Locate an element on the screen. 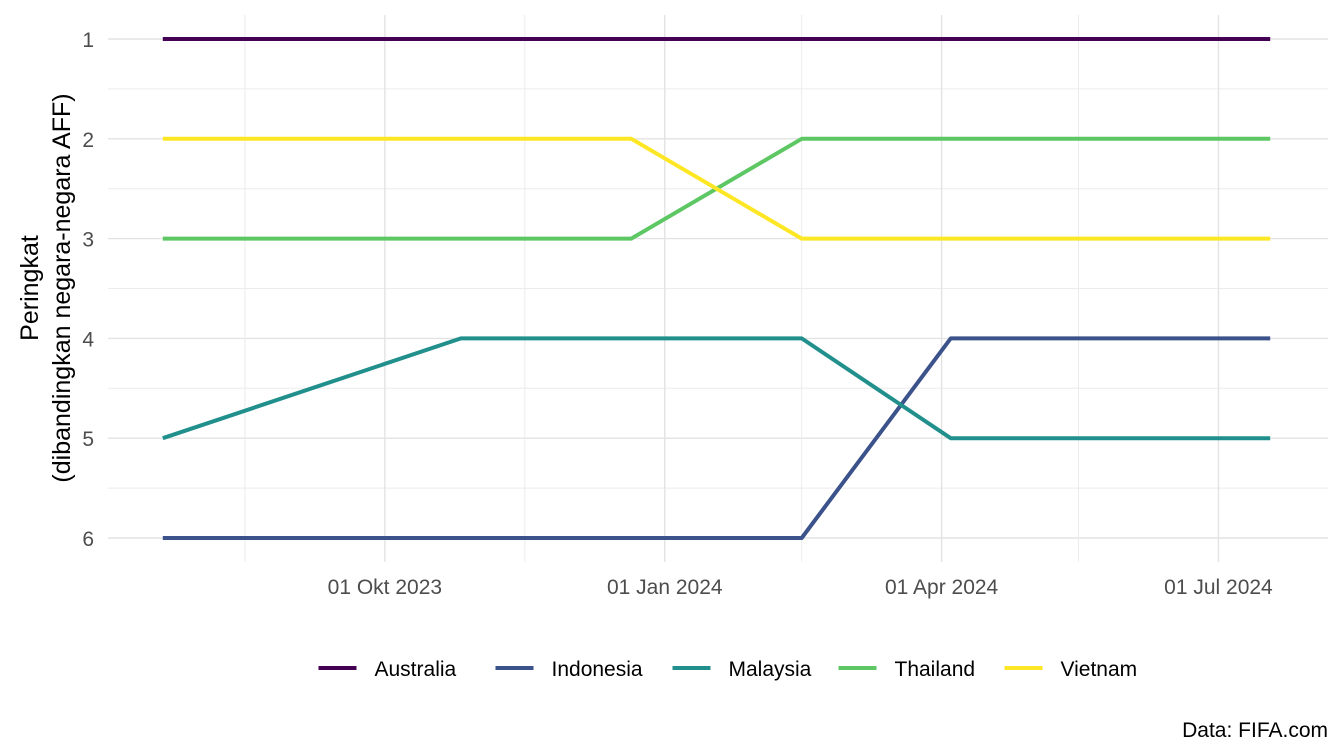 This screenshot has height=756, width=1344. series-line-malaysia is located at coordinates (716, 388).